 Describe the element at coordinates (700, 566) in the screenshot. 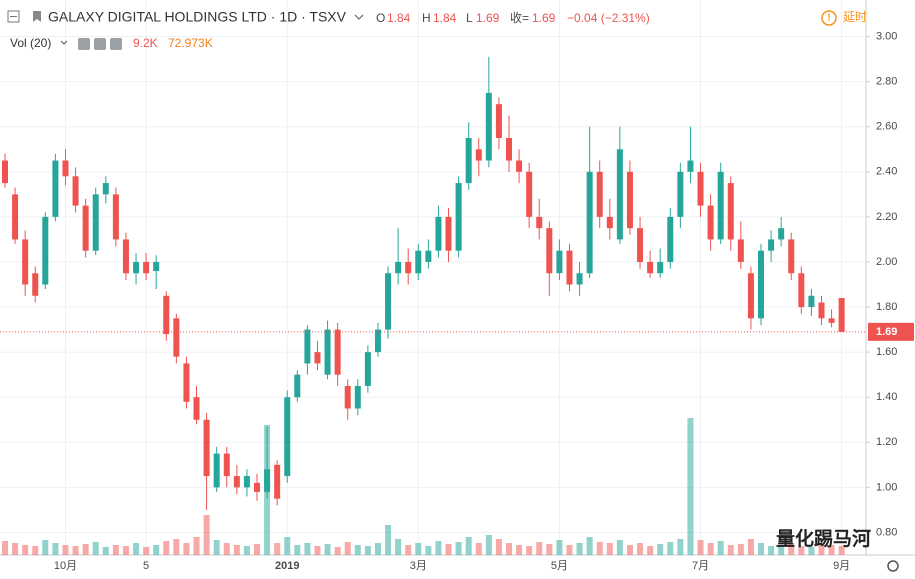

I see `x-tick-label: 7月` at that location.